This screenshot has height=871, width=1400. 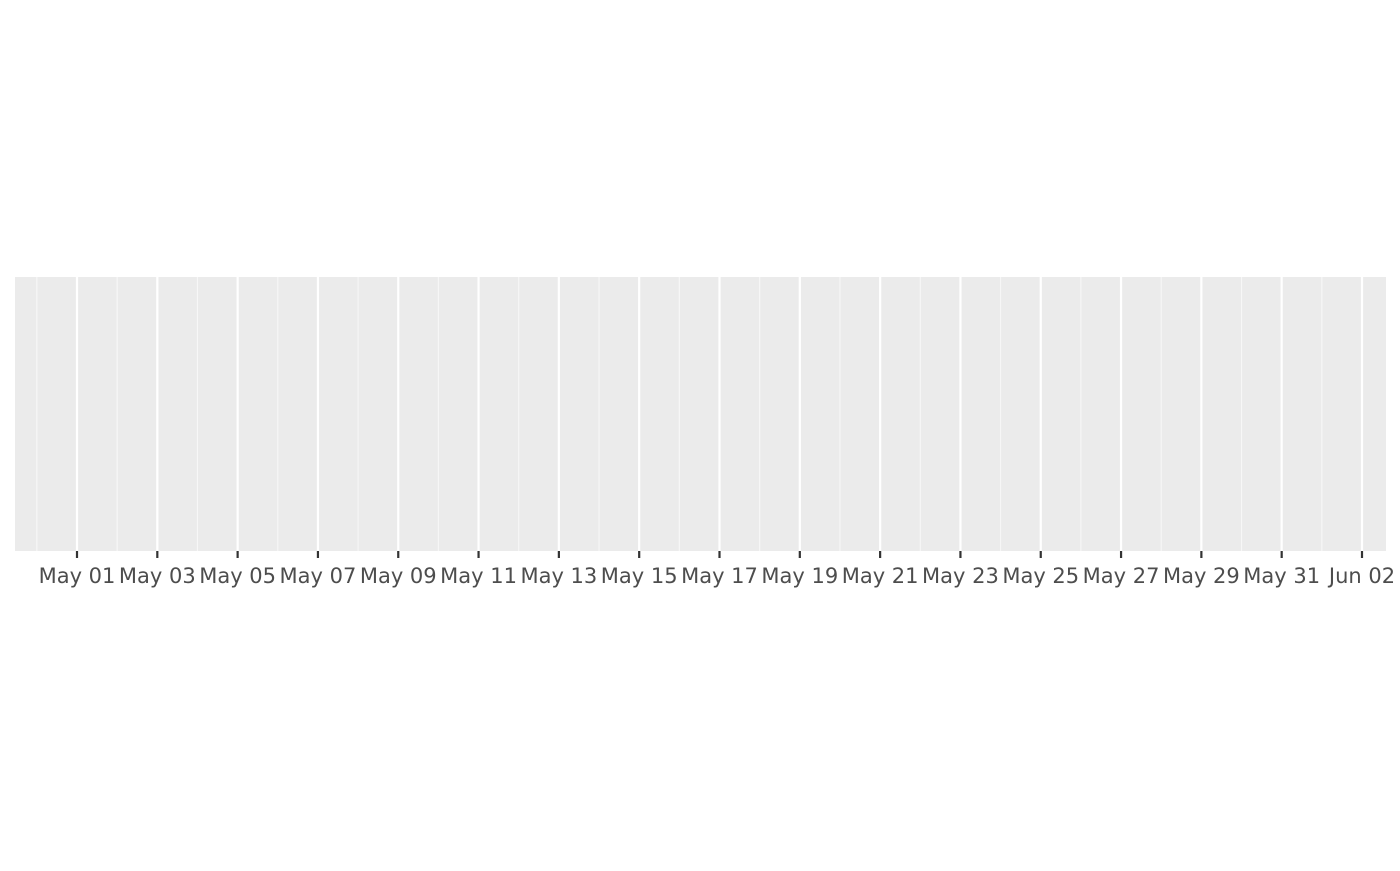 What do you see at coordinates (639, 576) in the screenshot?
I see `x-tick-label: May 15` at bounding box center [639, 576].